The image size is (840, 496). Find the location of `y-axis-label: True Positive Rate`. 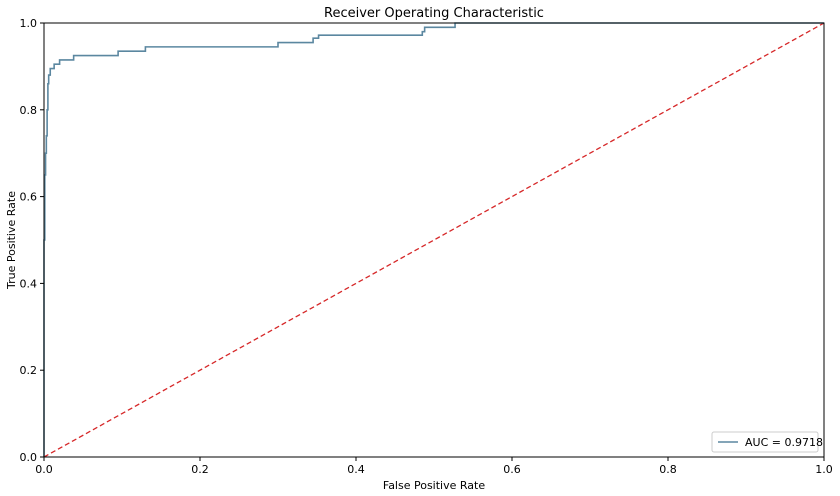

y-axis-label: True Positive Rate is located at coordinates (11, 240).